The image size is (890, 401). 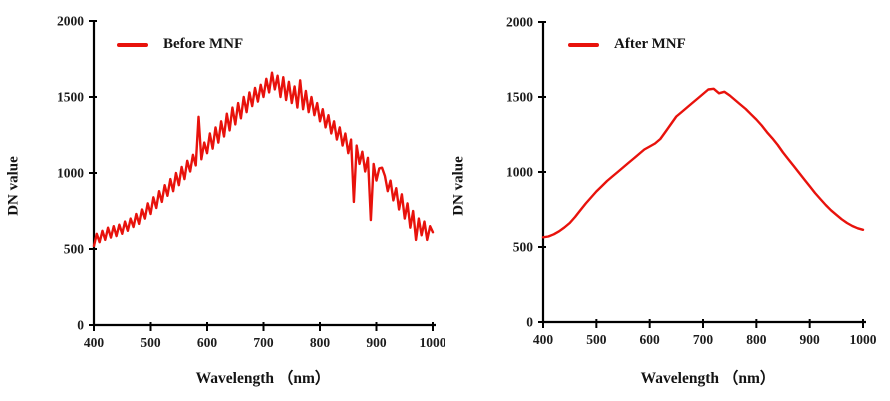 I want to click on legend-label: After MNF, so click(x=650, y=44).